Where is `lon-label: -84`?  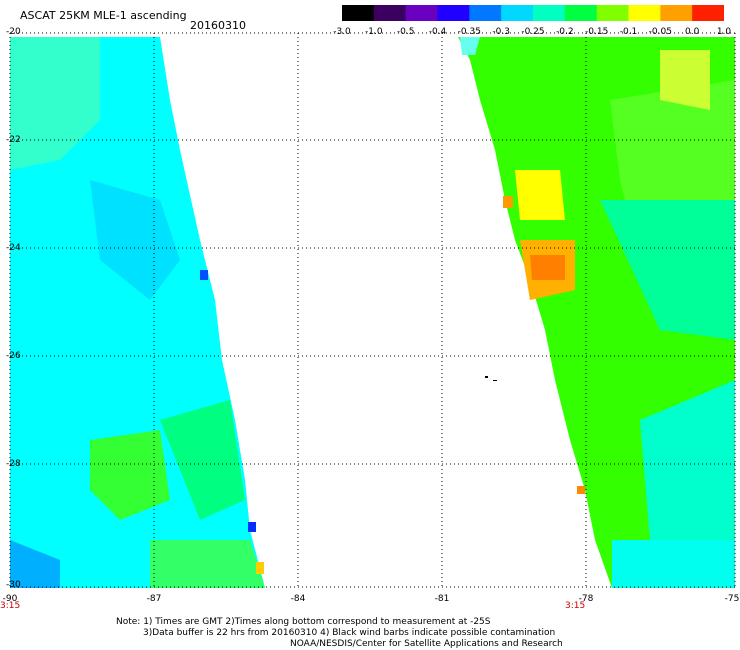 lon-label: -84 is located at coordinates (298, 599).